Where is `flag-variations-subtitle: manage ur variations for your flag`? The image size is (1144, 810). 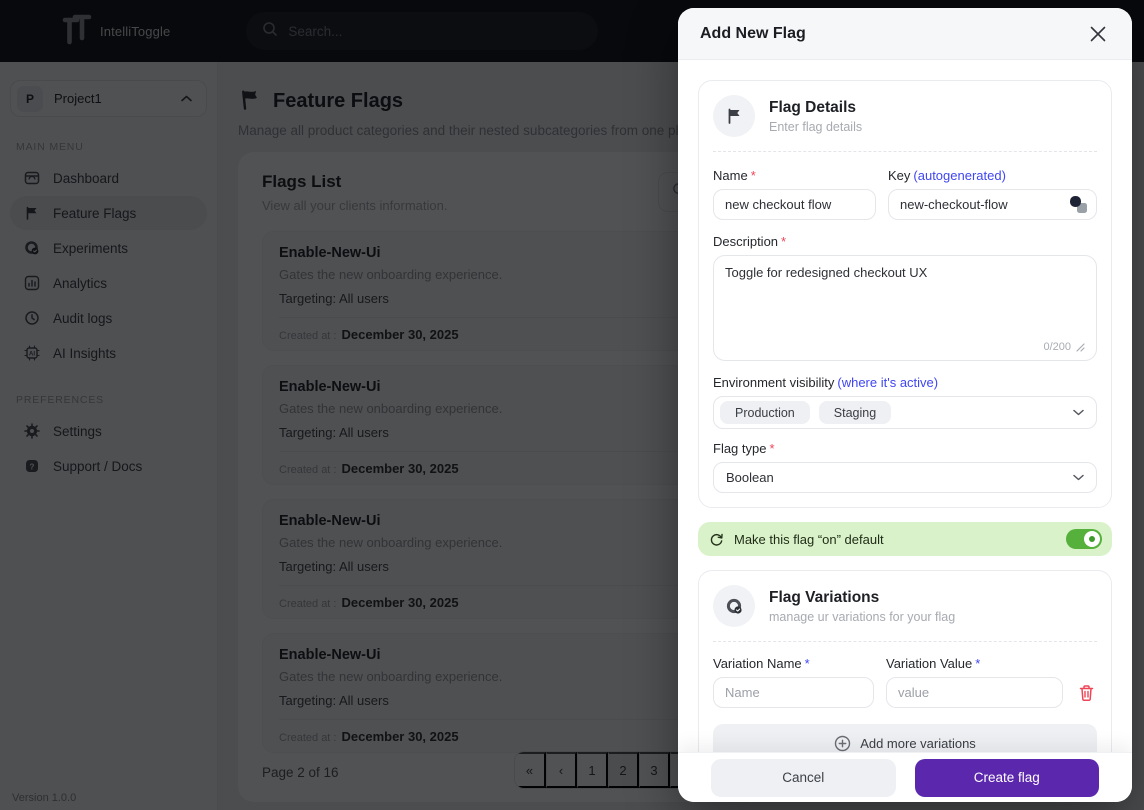 flag-variations-subtitle: manage ur variations for your flag is located at coordinates (862, 616).